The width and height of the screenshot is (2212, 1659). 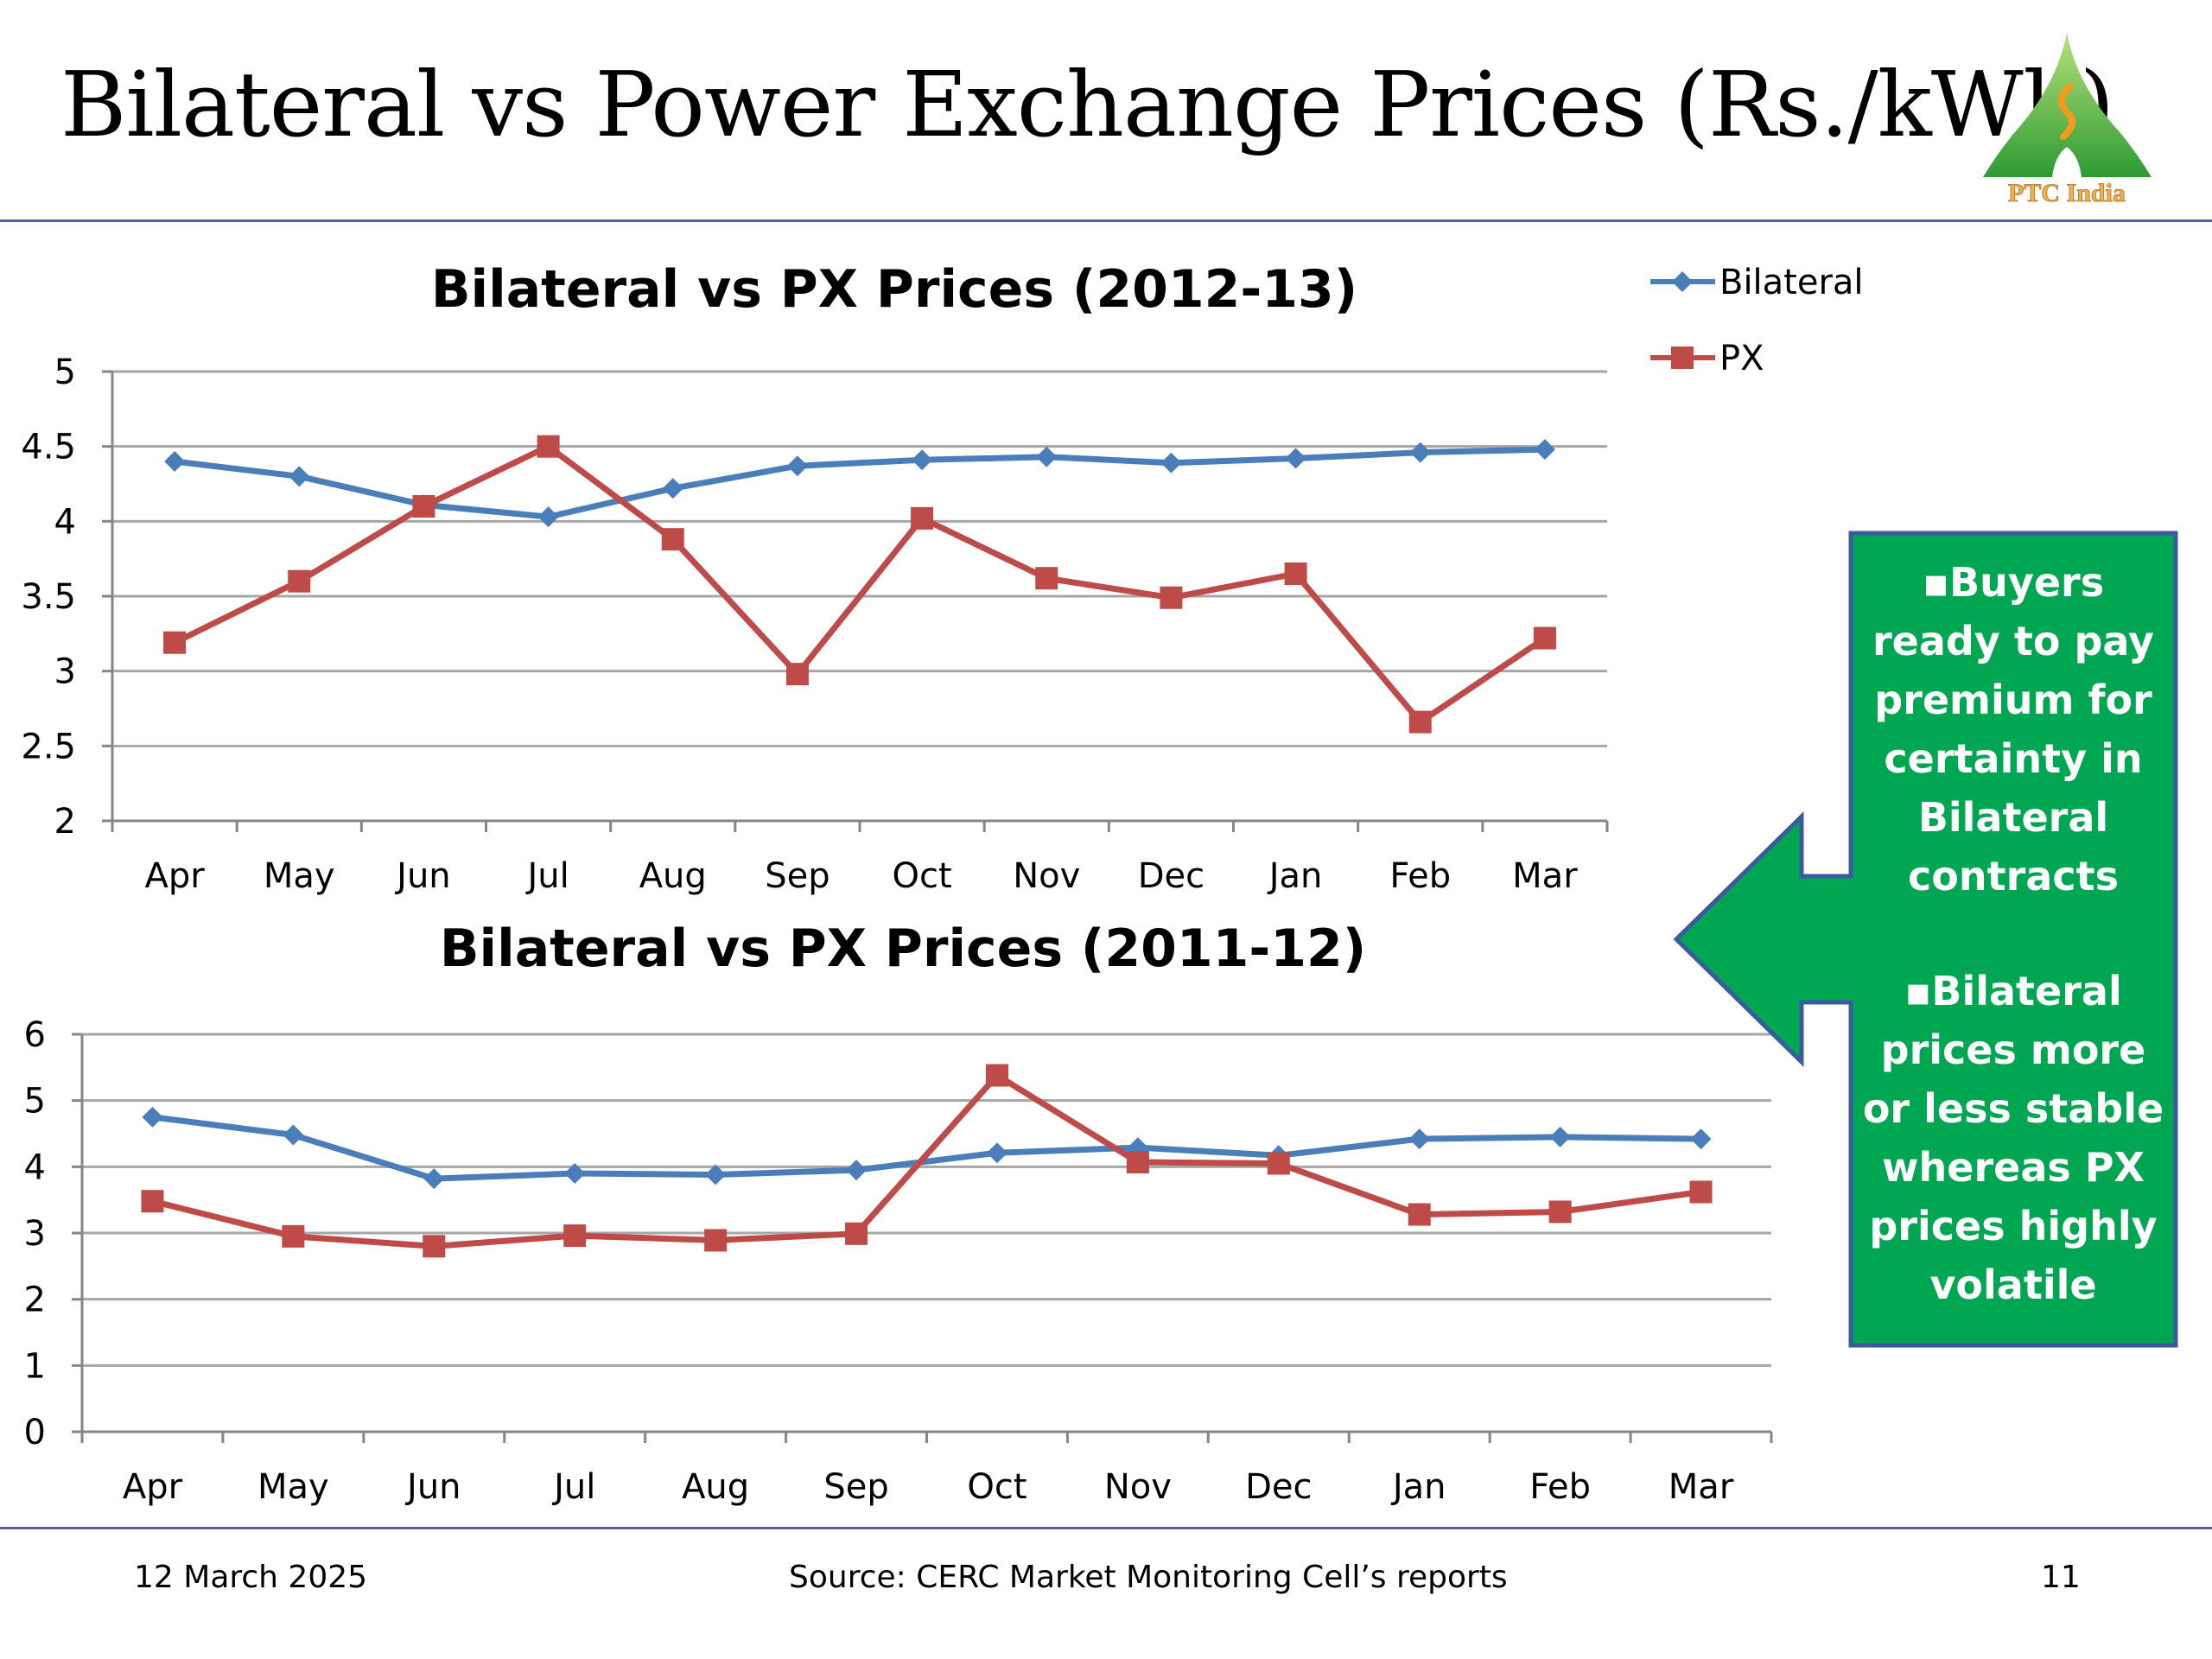 I want to click on chart-1-y-tick-label: 3, so click(x=65, y=672).